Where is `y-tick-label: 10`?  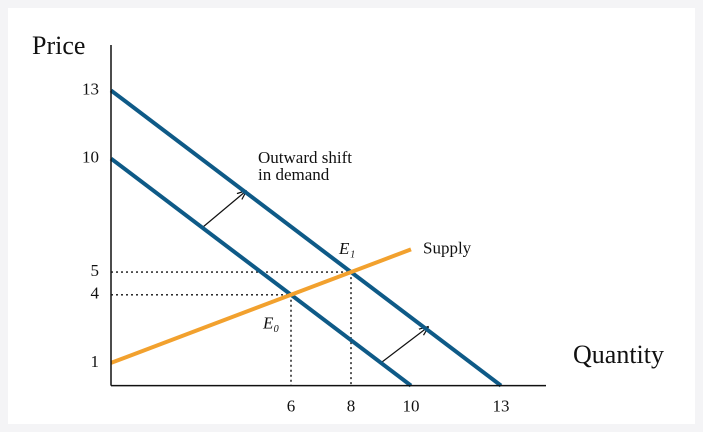
y-tick-label: 10 is located at coordinates (90, 156).